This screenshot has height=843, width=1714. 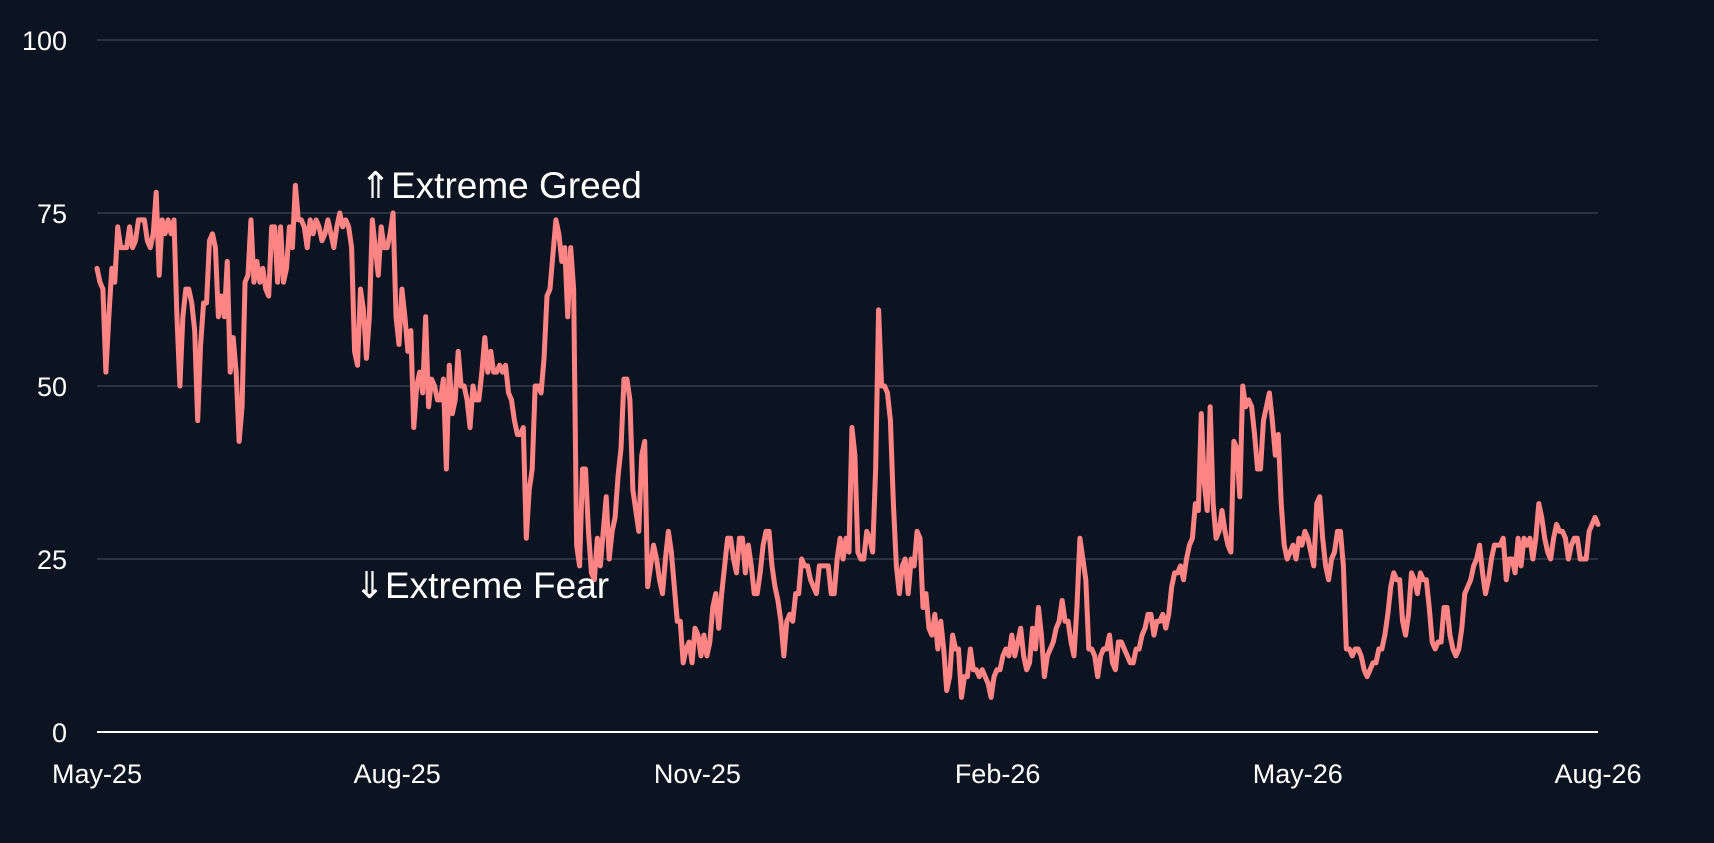 What do you see at coordinates (97, 774) in the screenshot?
I see `x-tick-label: May-25` at bounding box center [97, 774].